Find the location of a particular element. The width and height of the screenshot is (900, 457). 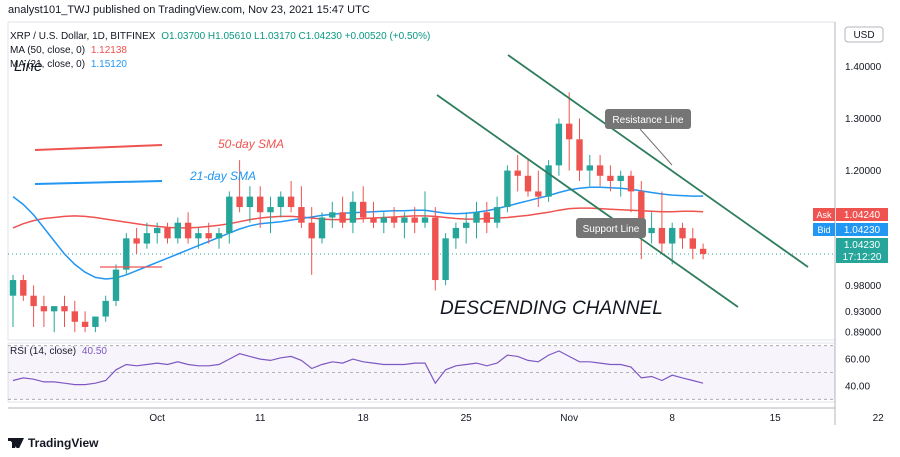

price-tick-label: 0.93000 is located at coordinates (863, 312).